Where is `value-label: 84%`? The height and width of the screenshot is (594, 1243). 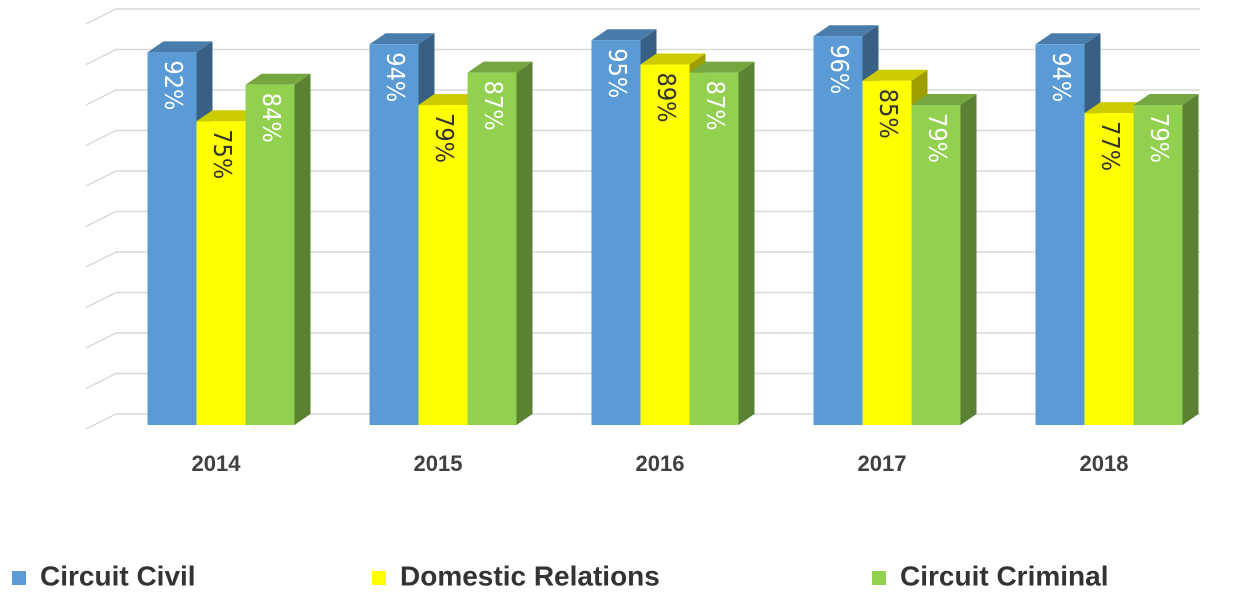
value-label: 84% is located at coordinates (271, 118).